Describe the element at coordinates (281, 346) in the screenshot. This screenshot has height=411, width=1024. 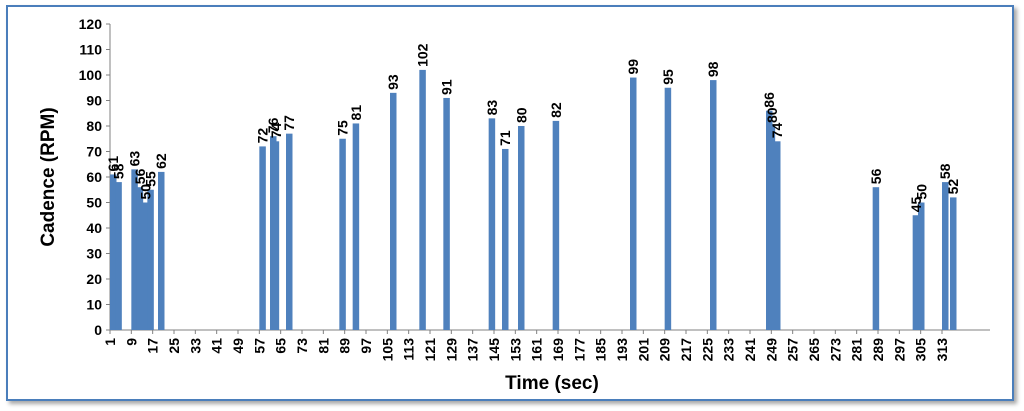
I see `x-tick-label: 65` at that location.